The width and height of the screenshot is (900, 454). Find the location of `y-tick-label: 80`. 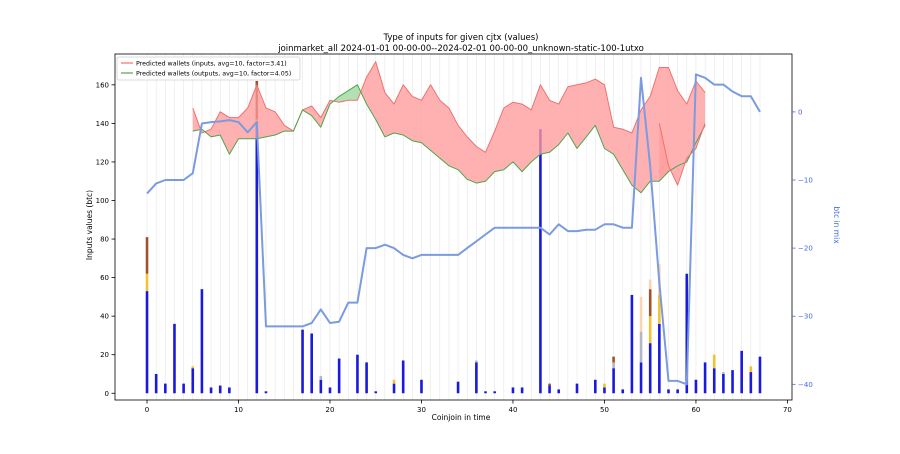

y-tick-label: 80 is located at coordinates (104, 240).